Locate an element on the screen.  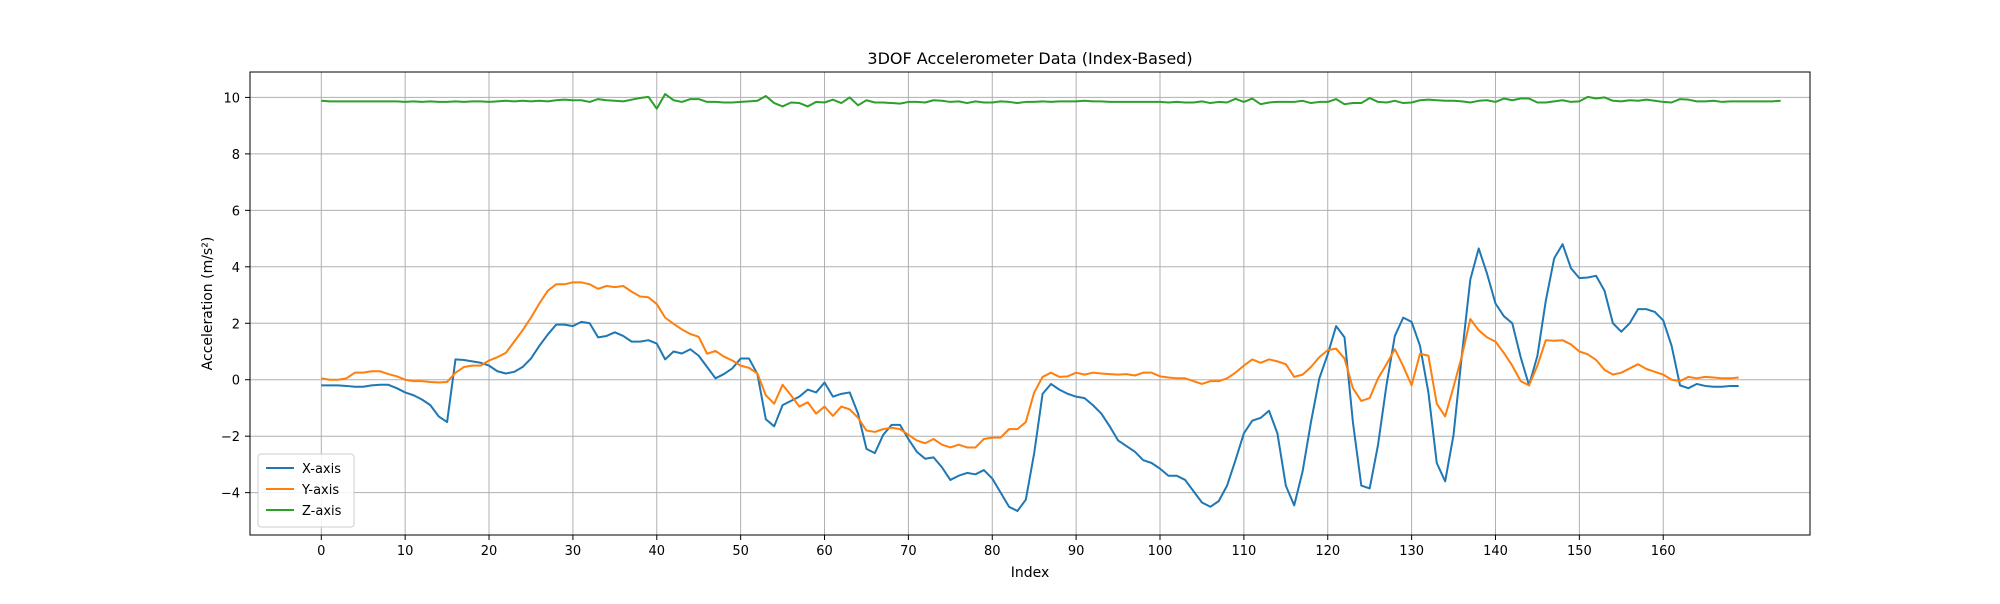
x-tick-label: 110 is located at coordinates (1243, 551).